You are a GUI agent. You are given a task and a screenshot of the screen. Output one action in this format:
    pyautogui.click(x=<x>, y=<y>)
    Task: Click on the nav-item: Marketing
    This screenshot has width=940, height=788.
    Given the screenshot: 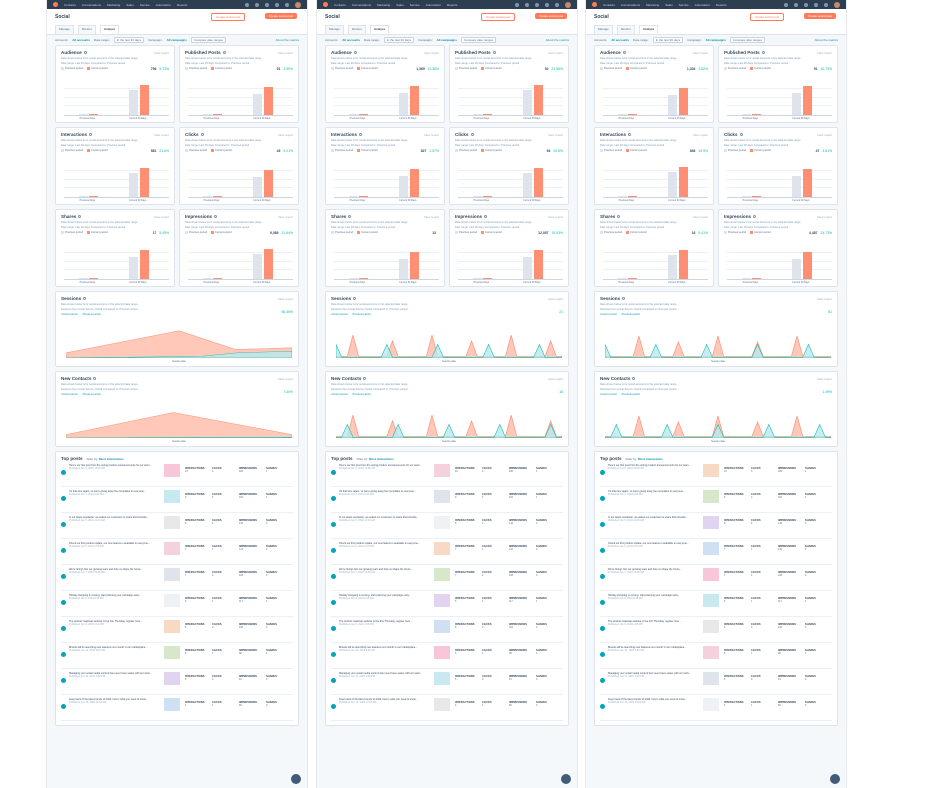 What is the action you would take?
    pyautogui.click(x=114, y=4)
    